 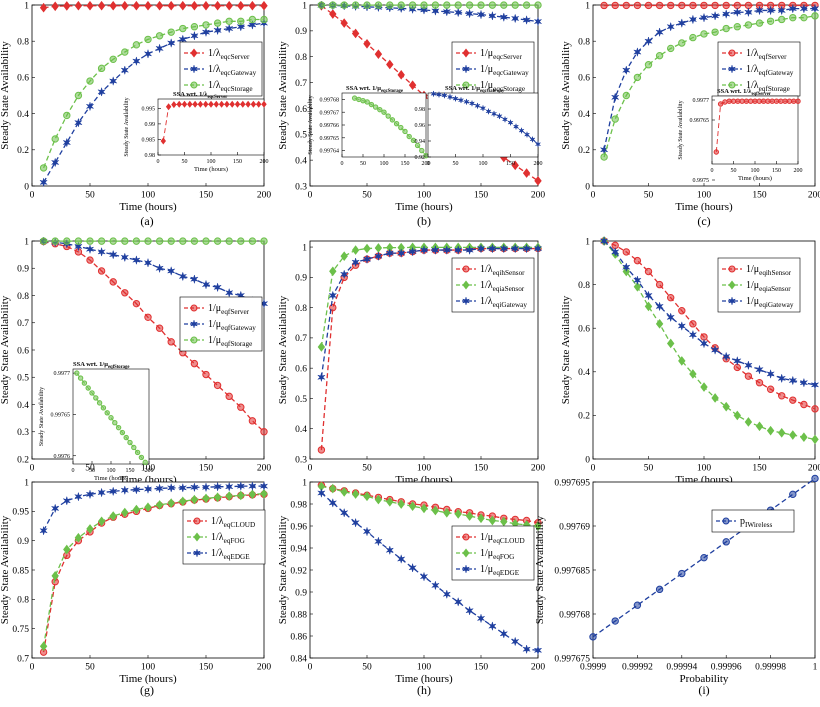 I want to click on y-tick-label: 0.997685, so click(x=572, y=571).